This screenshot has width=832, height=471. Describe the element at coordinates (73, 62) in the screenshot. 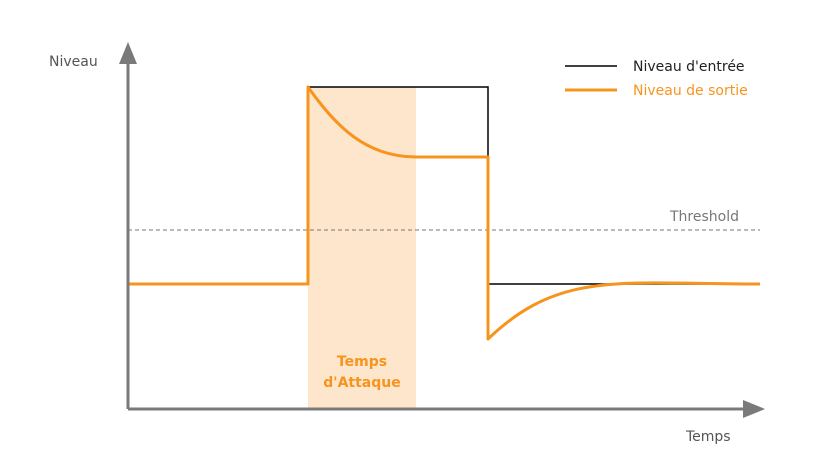

I see `y-axis-label: Niveau` at that location.